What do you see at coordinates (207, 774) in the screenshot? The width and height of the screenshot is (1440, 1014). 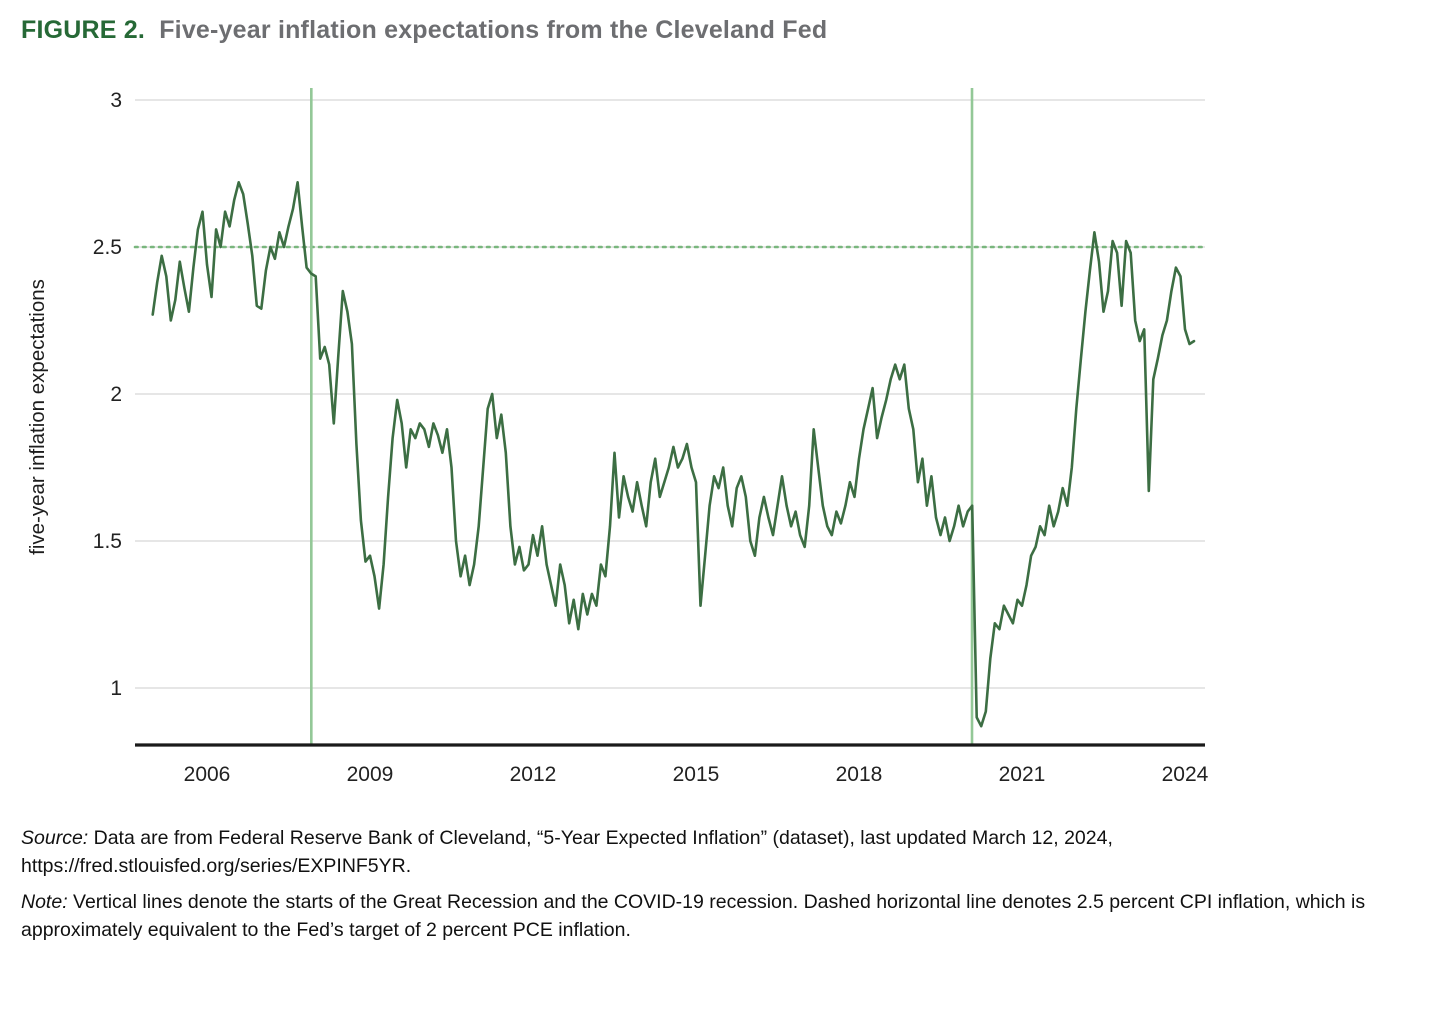 I see `x-tick-label: 2006` at bounding box center [207, 774].